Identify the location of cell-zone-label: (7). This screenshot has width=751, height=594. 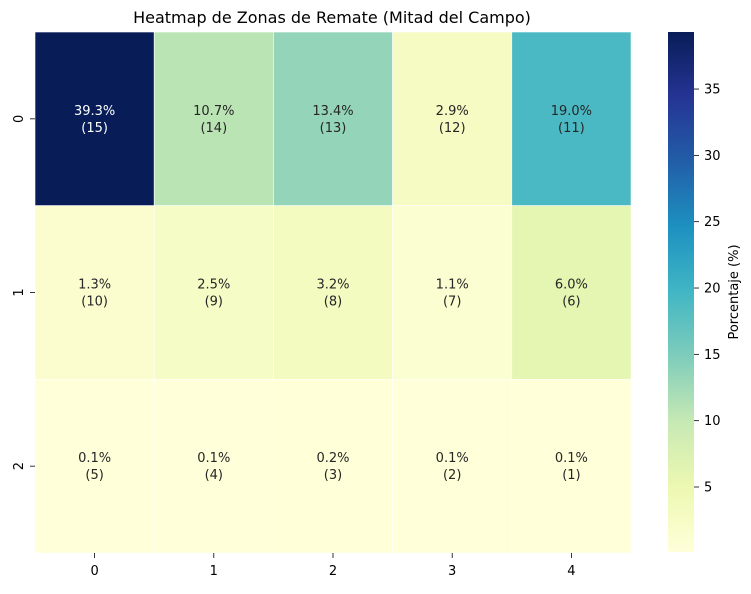
(452, 302).